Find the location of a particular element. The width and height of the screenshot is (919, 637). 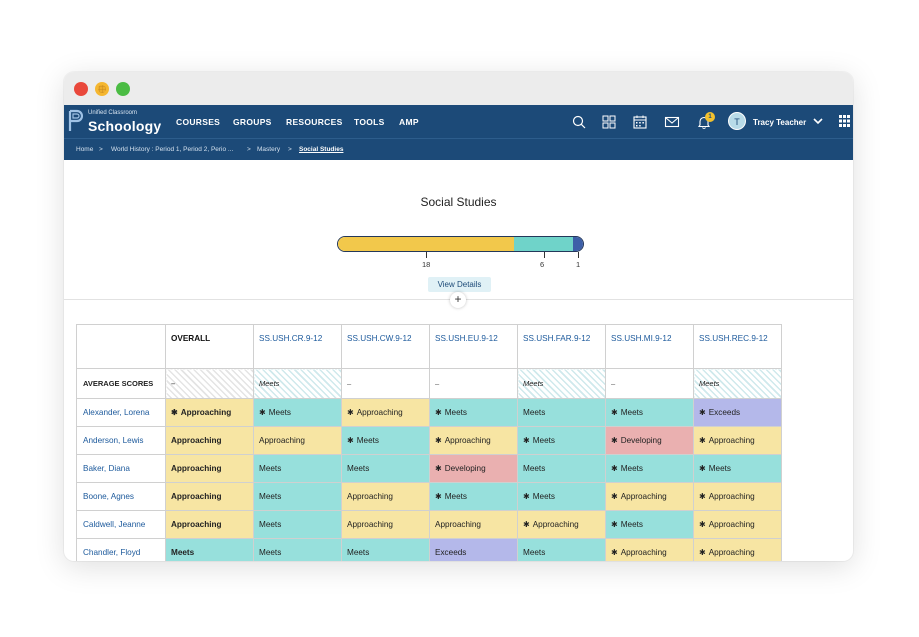

breadcrumb-home: Home is located at coordinates (85, 149).